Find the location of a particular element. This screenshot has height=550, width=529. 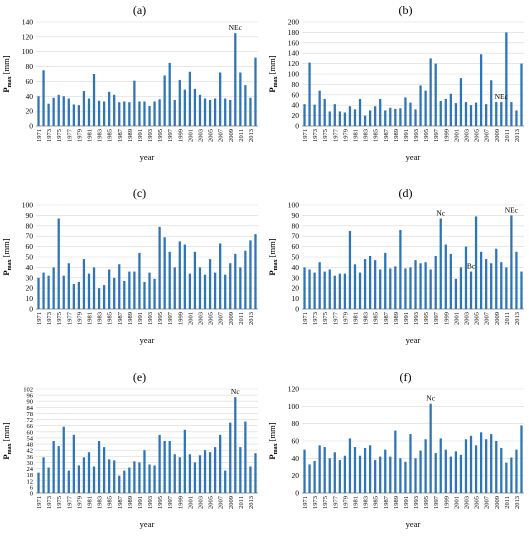

y-tick-label: 30 is located at coordinates (296, 277).